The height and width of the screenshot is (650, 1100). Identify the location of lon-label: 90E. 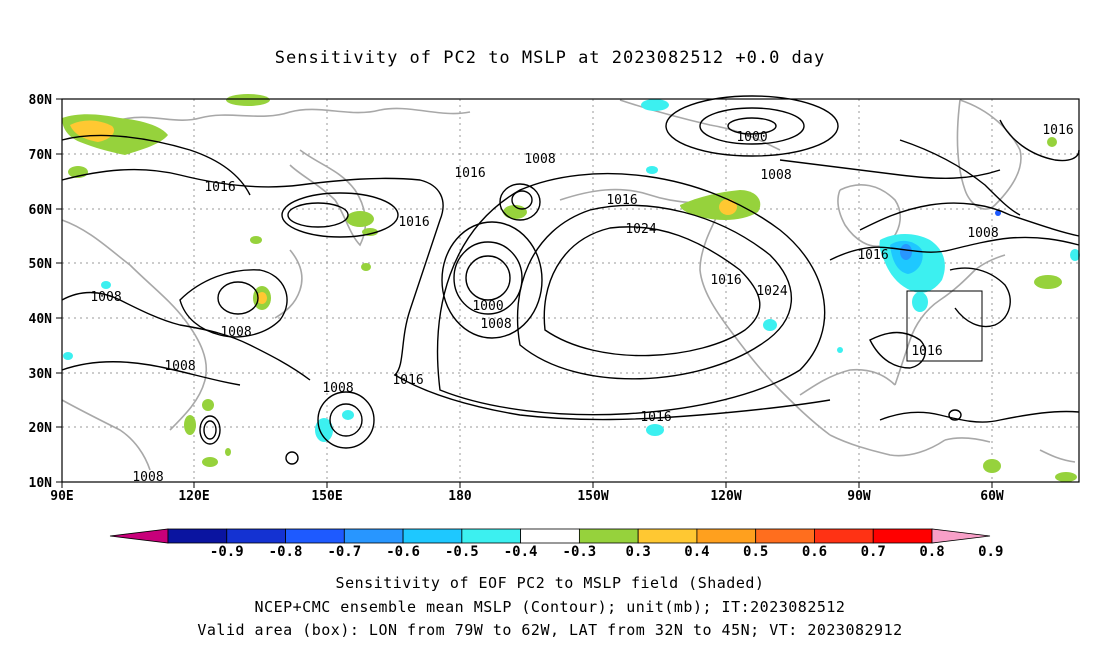
(61, 496).